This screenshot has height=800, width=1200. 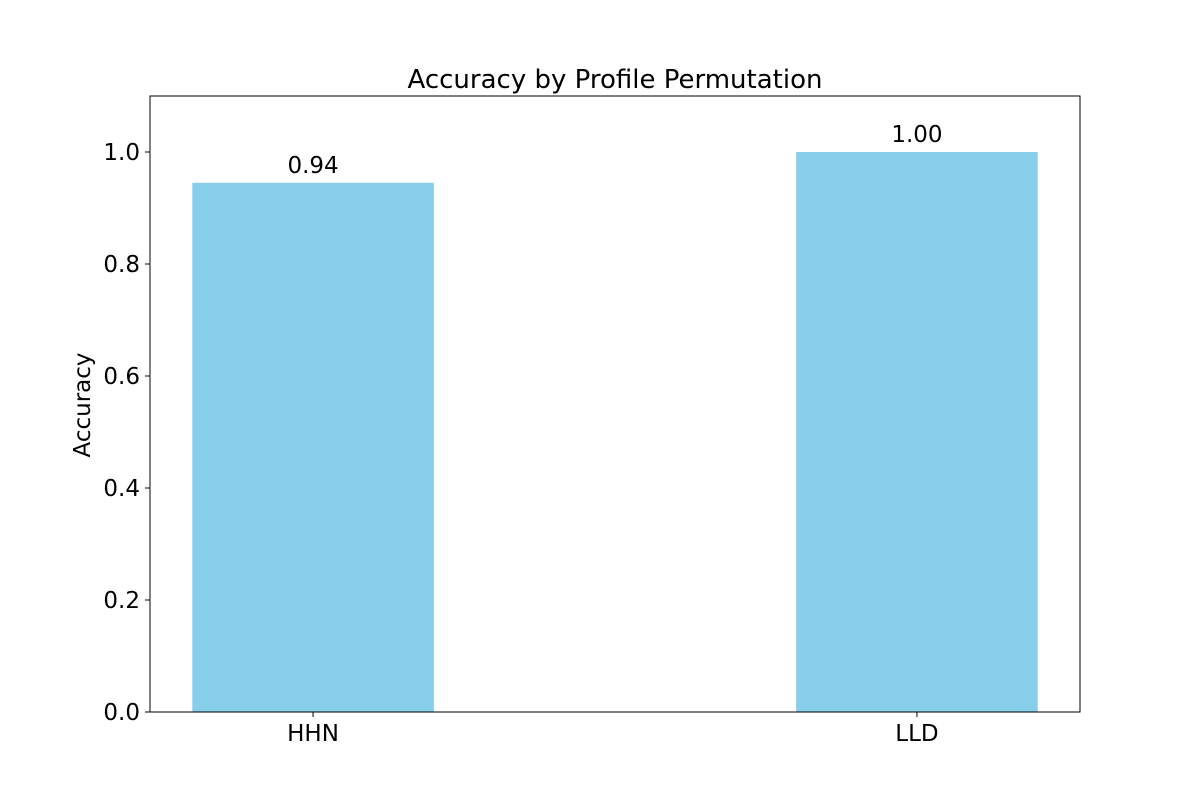 What do you see at coordinates (121, 601) in the screenshot?
I see `y-tick-label: 0.2` at bounding box center [121, 601].